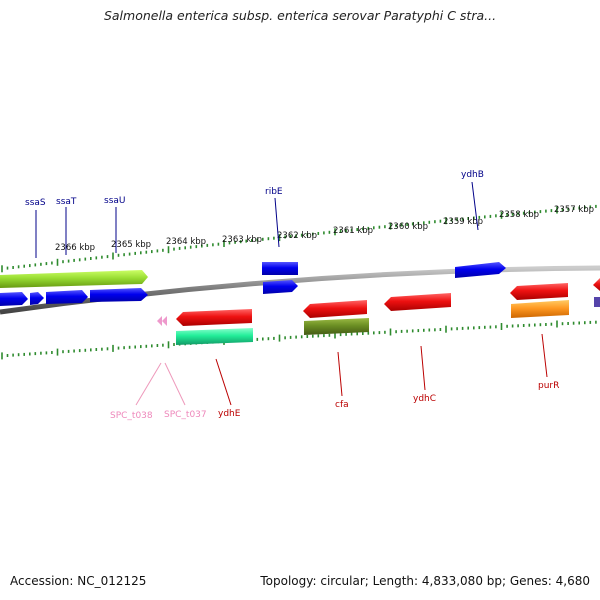 This screenshot has width=600, height=600. I want to click on gene-label-ydhB: ydhB, so click(472, 175).